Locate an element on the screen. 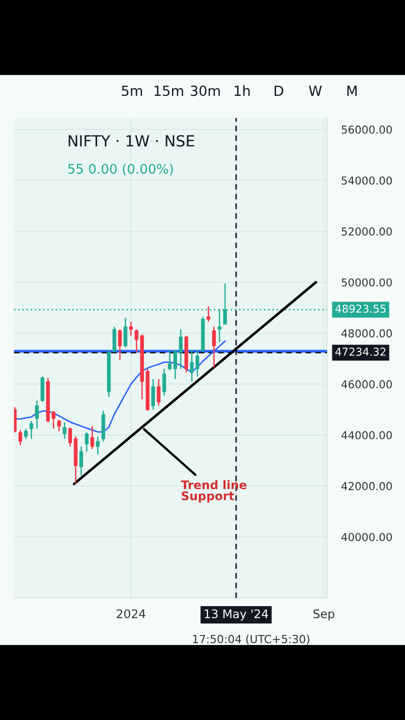 The image size is (405, 720). text: 30m is located at coordinates (205, 91).